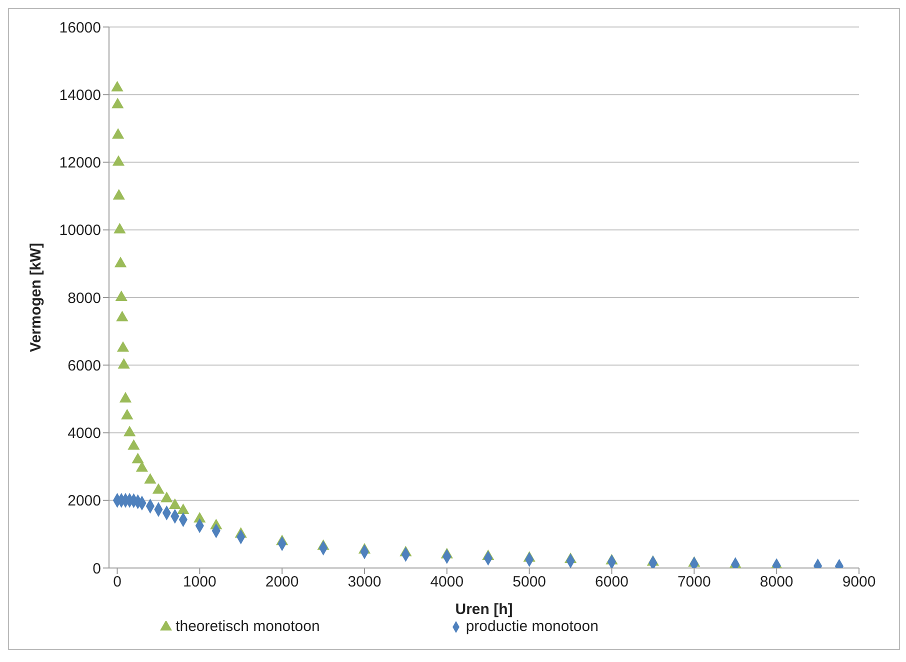 This screenshot has width=906, height=662. What do you see at coordinates (117, 582) in the screenshot?
I see `x-tick-label: 0` at bounding box center [117, 582].